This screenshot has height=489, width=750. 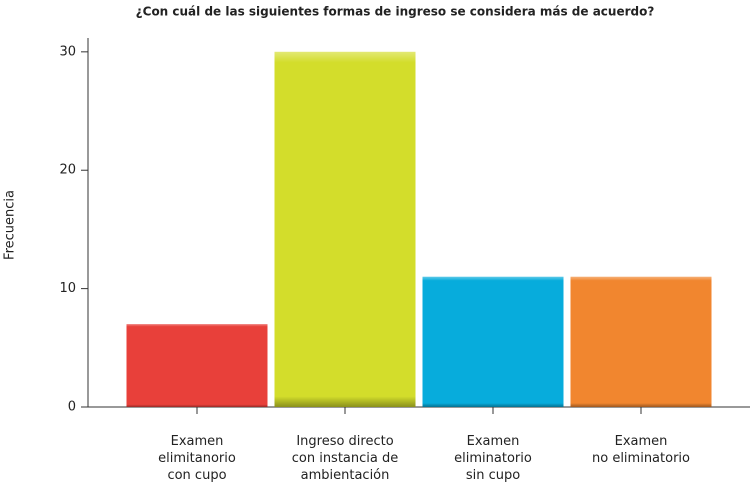 What do you see at coordinates (641, 450) in the screenshot?
I see `x-tick-label: Examen no eliminatorio` at bounding box center [641, 450].